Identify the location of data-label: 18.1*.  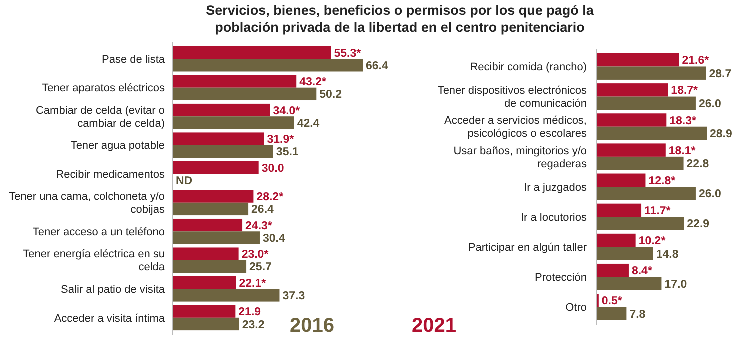
(682, 151).